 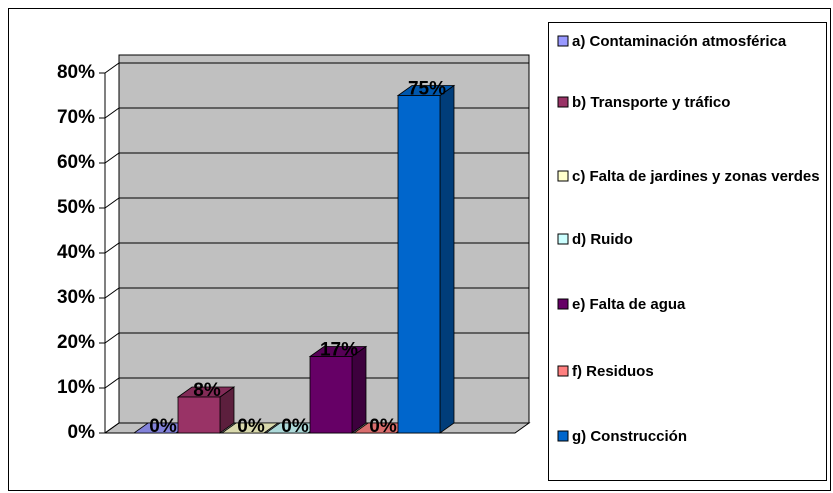 I want to click on data-label: 8%, so click(x=207, y=390).